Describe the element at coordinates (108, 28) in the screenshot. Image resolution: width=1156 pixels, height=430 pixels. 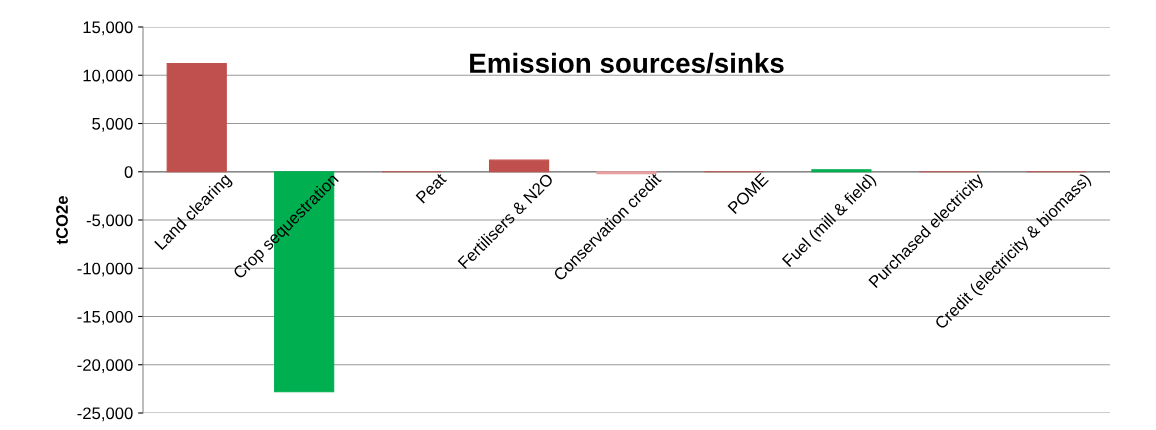
I see `y-tick-label: 15,000` at that location.